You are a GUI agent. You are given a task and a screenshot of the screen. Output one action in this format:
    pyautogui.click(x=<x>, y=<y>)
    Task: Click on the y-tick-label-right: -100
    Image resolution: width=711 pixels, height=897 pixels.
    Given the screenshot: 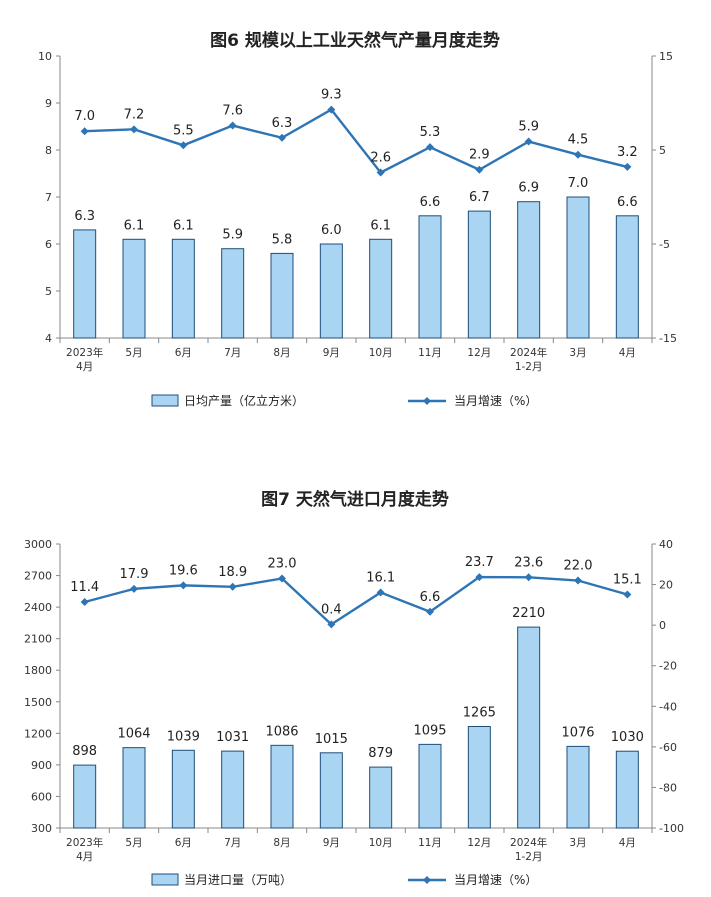 What is the action you would take?
    pyautogui.click(x=671, y=828)
    